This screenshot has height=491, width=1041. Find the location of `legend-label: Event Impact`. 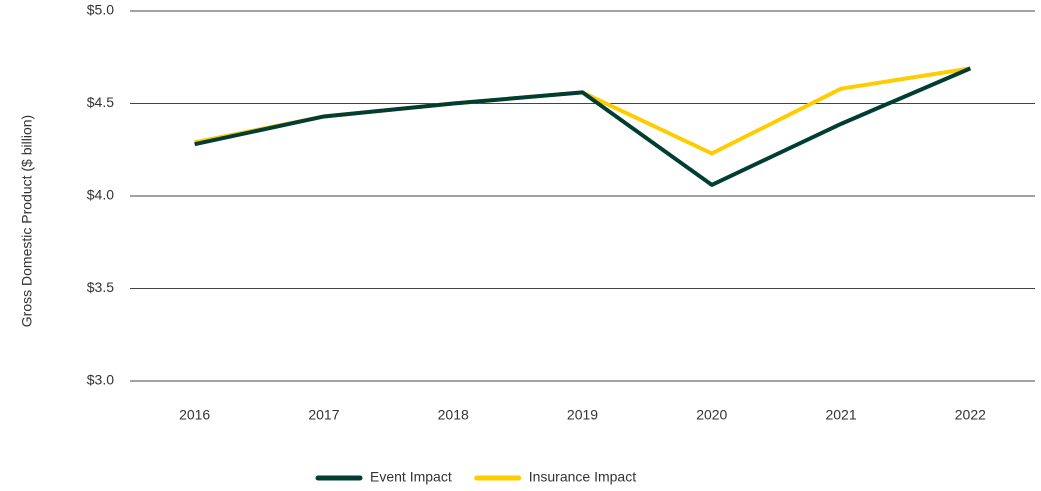

legend-label: Event Impact is located at coordinates (411, 477).